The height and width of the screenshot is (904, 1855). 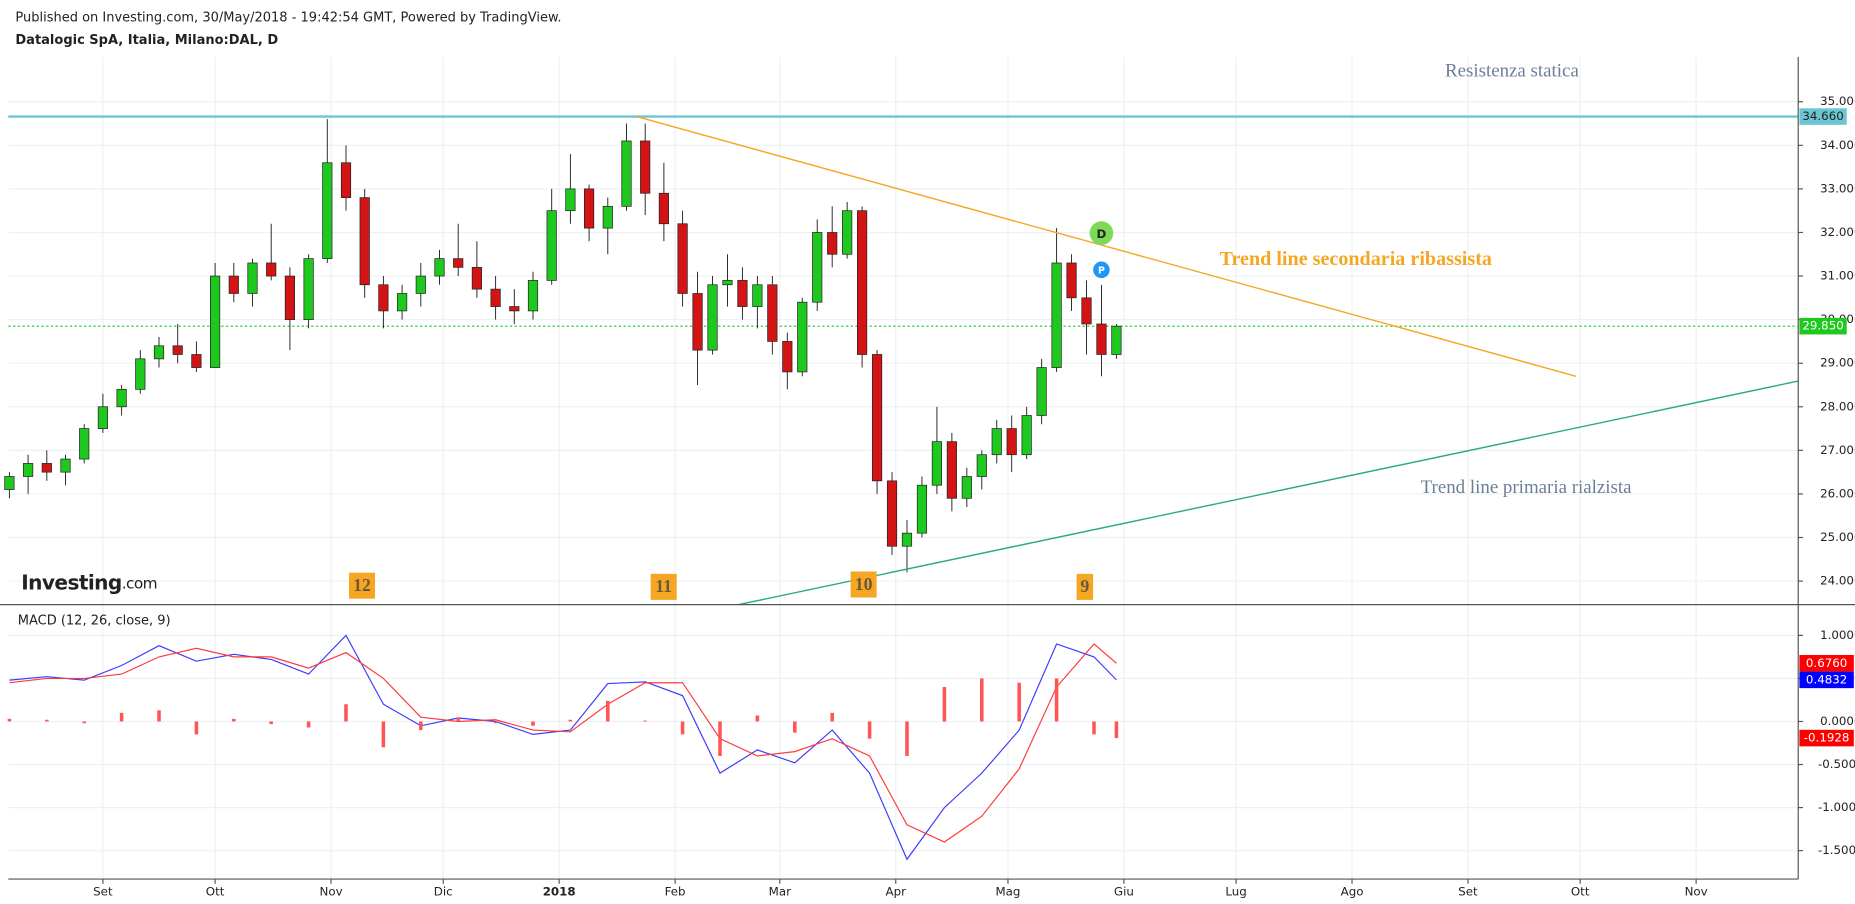 I want to click on x-tick-label: Nov, so click(x=1696, y=892).